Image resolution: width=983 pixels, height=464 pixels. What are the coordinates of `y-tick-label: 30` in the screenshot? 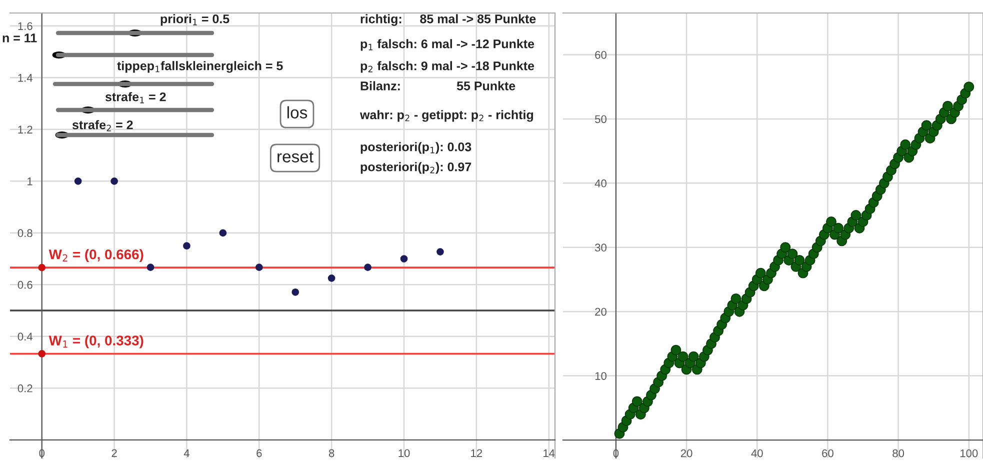 It's located at (600, 248).